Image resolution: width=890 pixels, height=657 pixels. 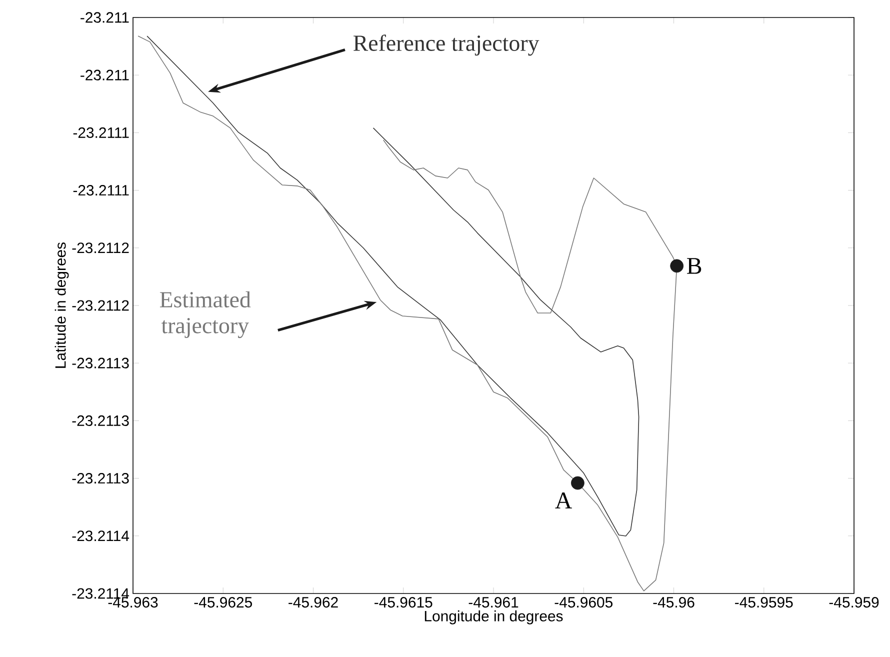 What do you see at coordinates (133, 602) in the screenshot?
I see `x-tick-label: -45.963` at bounding box center [133, 602].